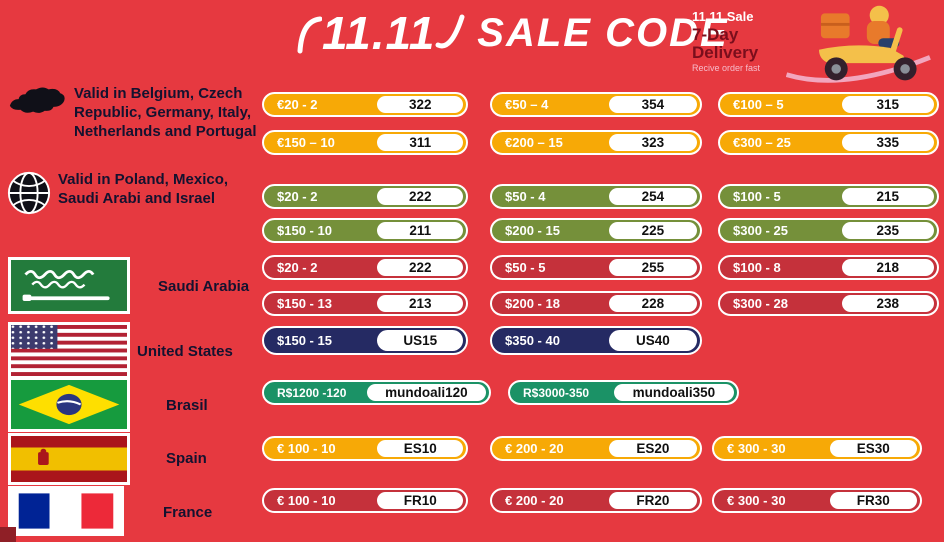 The width and height of the screenshot is (944, 542). Describe the element at coordinates (887, 303) in the screenshot. I see `coupon-code: 238` at that location.